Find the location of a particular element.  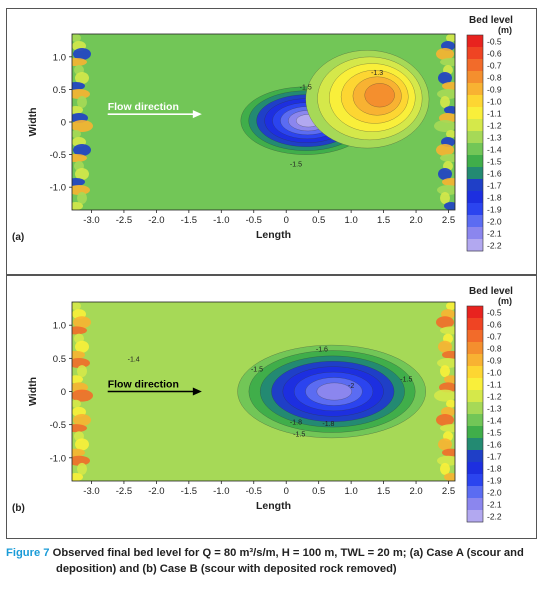

colorbar-level-label: -2.1 is located at coordinates (494, 234).